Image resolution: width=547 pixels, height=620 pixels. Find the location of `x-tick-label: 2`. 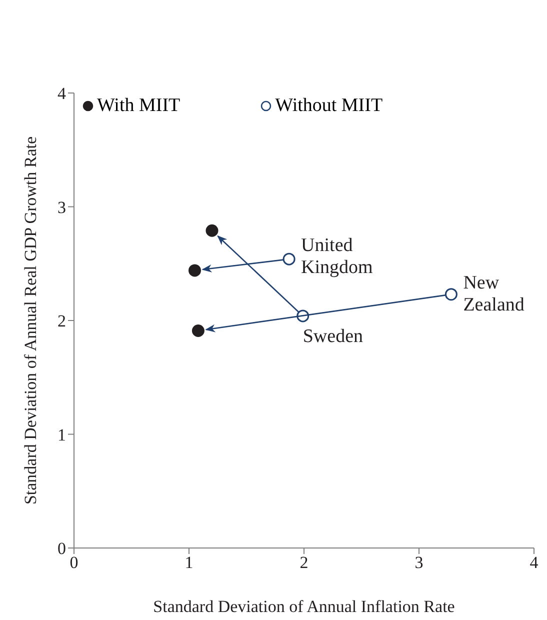

x-tick-label: 2 is located at coordinates (304, 562).